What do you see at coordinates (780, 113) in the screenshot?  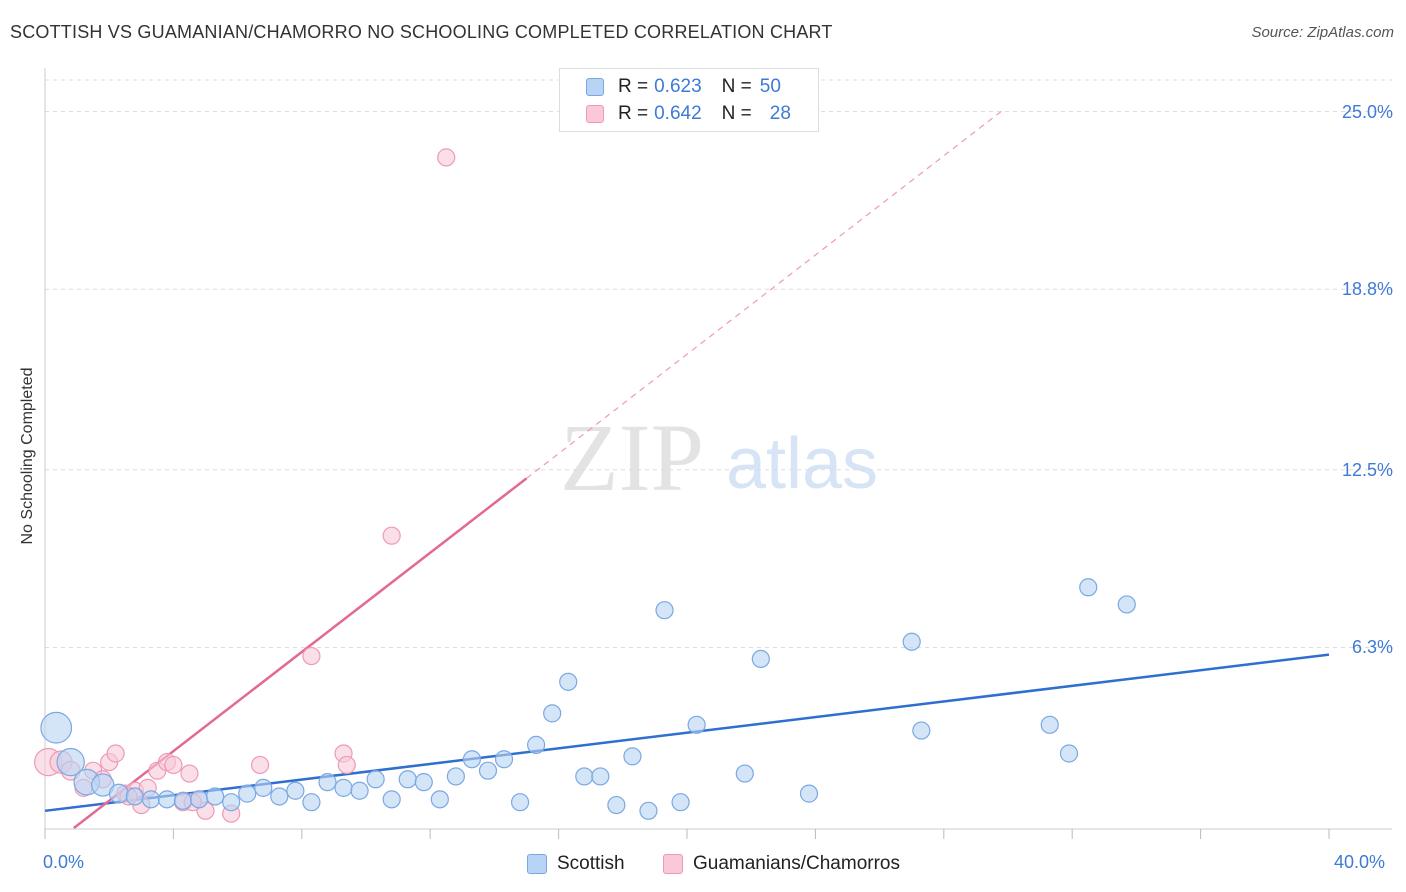 I see `legend-n-value-guam: 28` at bounding box center [780, 113].